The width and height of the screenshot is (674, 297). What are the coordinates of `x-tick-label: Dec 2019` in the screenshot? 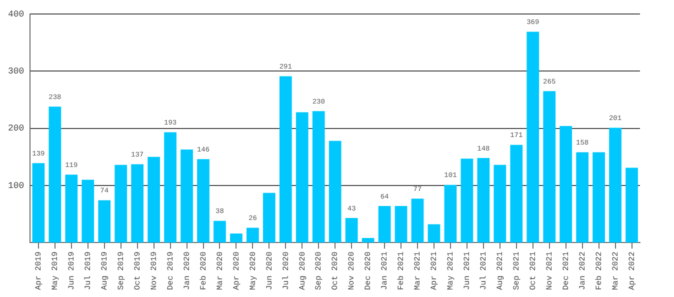 It's located at (171, 270).